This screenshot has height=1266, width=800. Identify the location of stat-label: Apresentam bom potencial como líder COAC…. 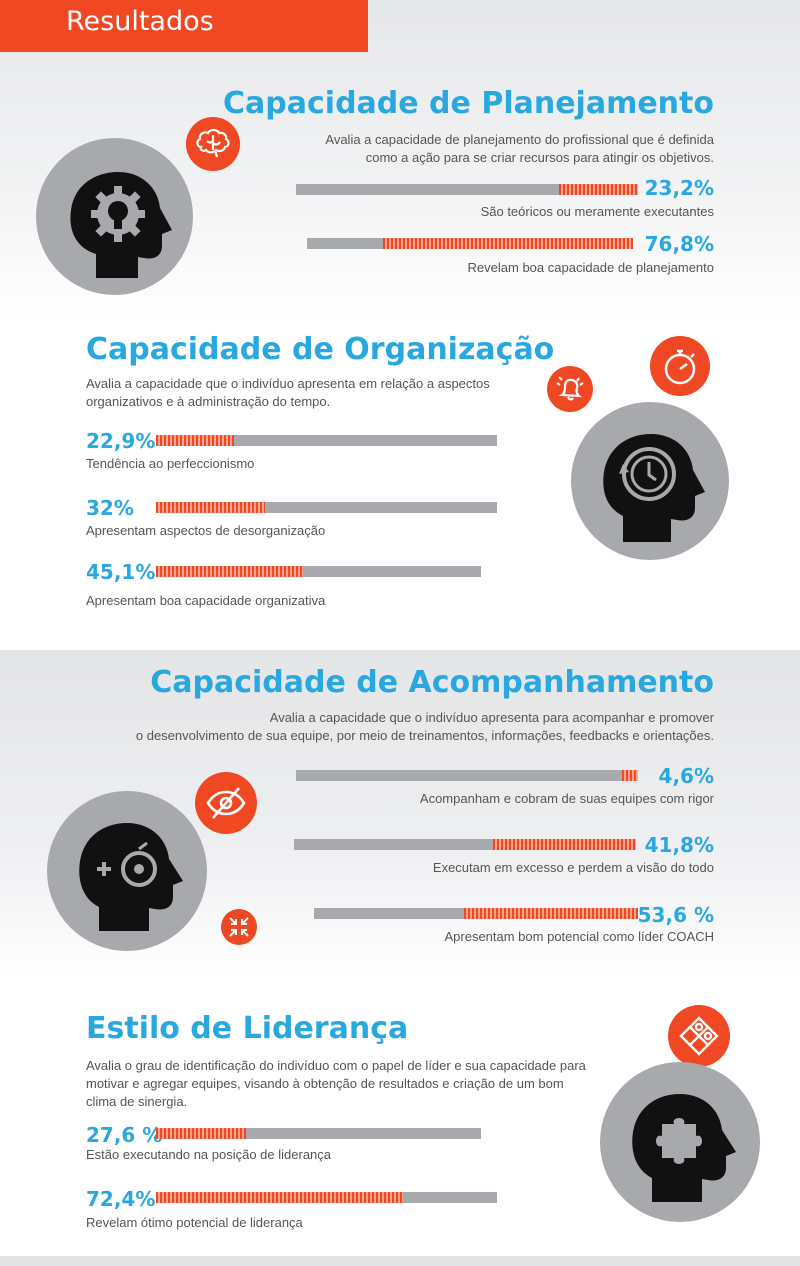
(579, 936).